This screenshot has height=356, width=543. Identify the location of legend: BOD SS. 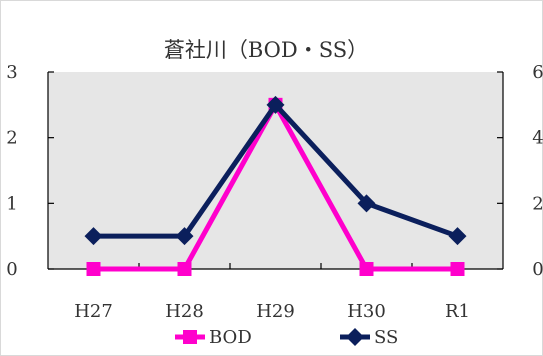
(286, 337).